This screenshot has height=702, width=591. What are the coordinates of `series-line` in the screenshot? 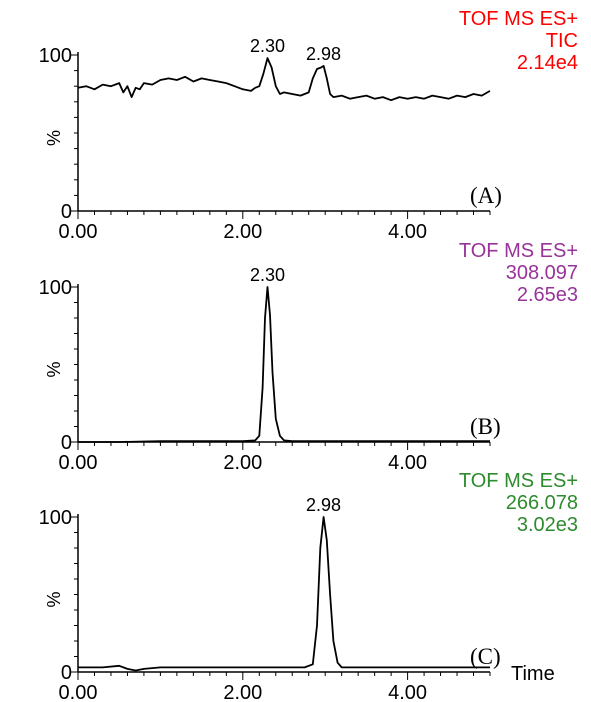 It's located at (284, 79).